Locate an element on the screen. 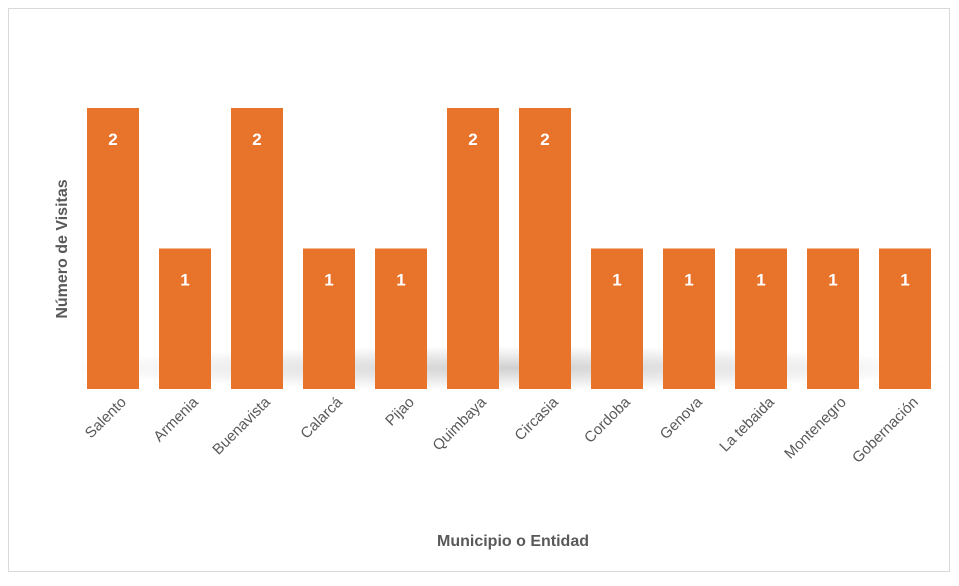  floor-shadow is located at coordinates (509, 368).